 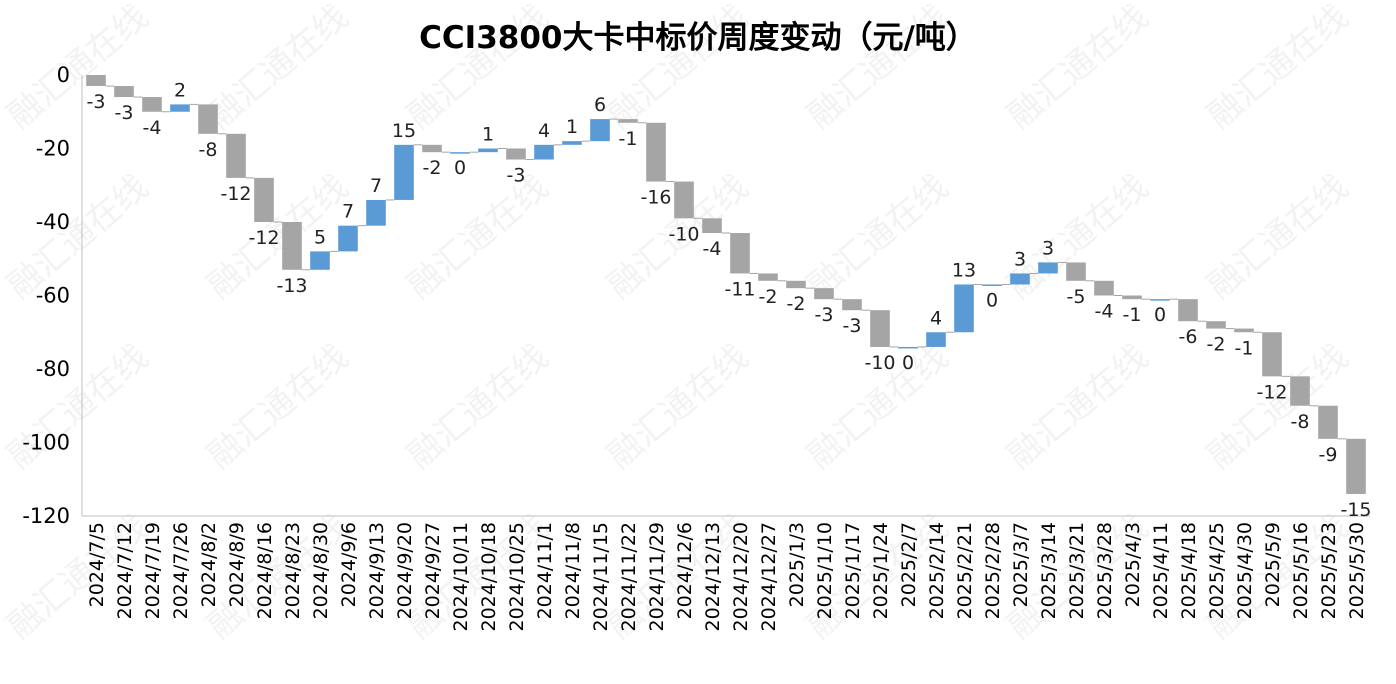 What do you see at coordinates (377, 570) in the screenshot?
I see `x-tick-label: 2024/9/13` at bounding box center [377, 570].